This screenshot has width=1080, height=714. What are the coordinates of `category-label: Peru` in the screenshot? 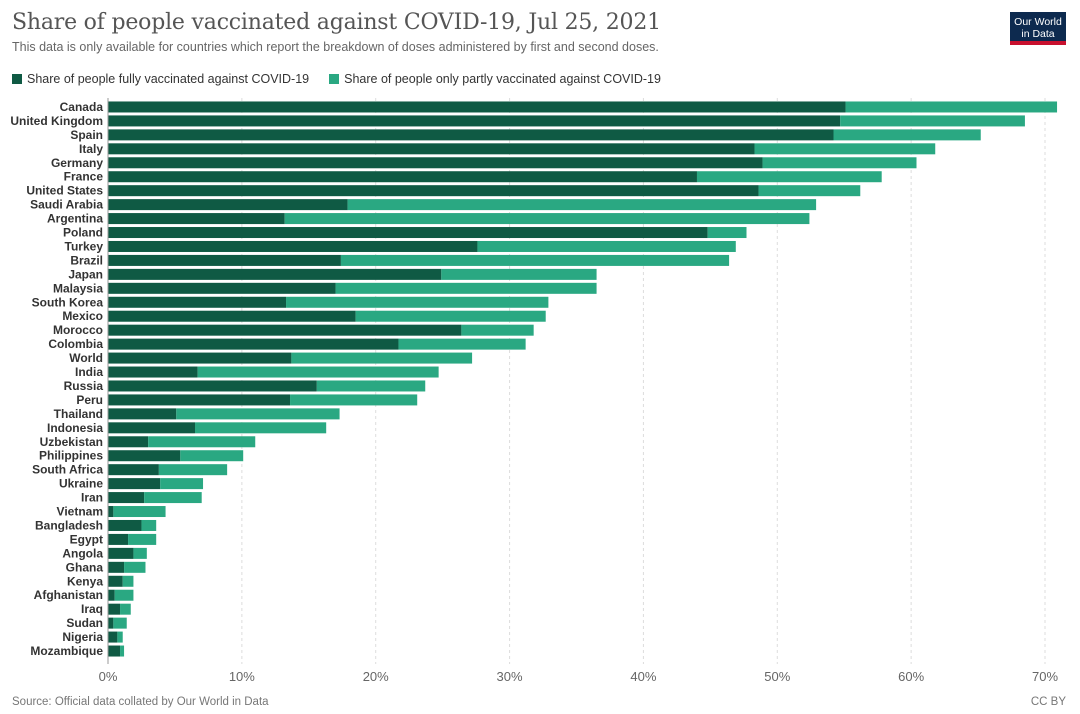 It's located at (89, 400).